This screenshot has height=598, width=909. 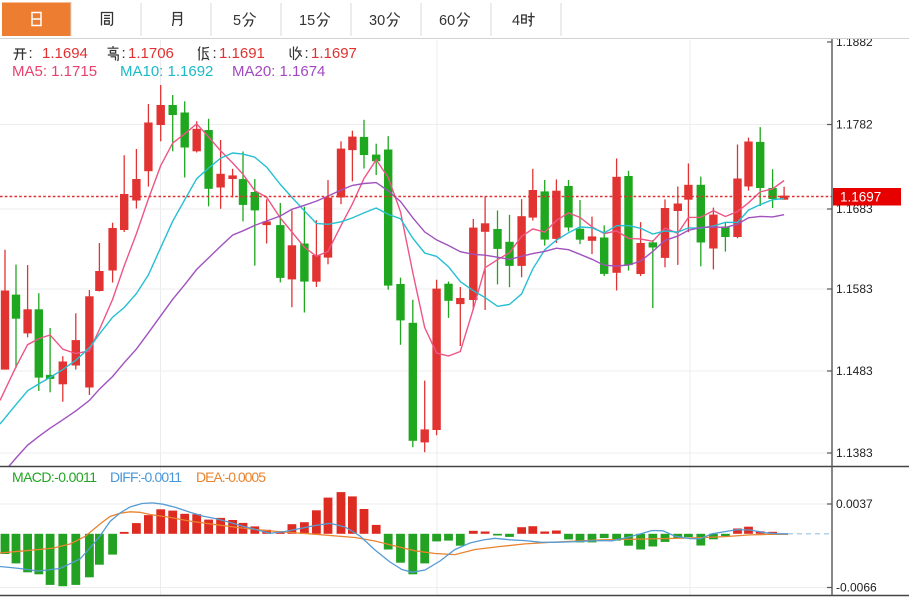 I want to click on svg-text: DEA:-0.0005, so click(x=231, y=477).